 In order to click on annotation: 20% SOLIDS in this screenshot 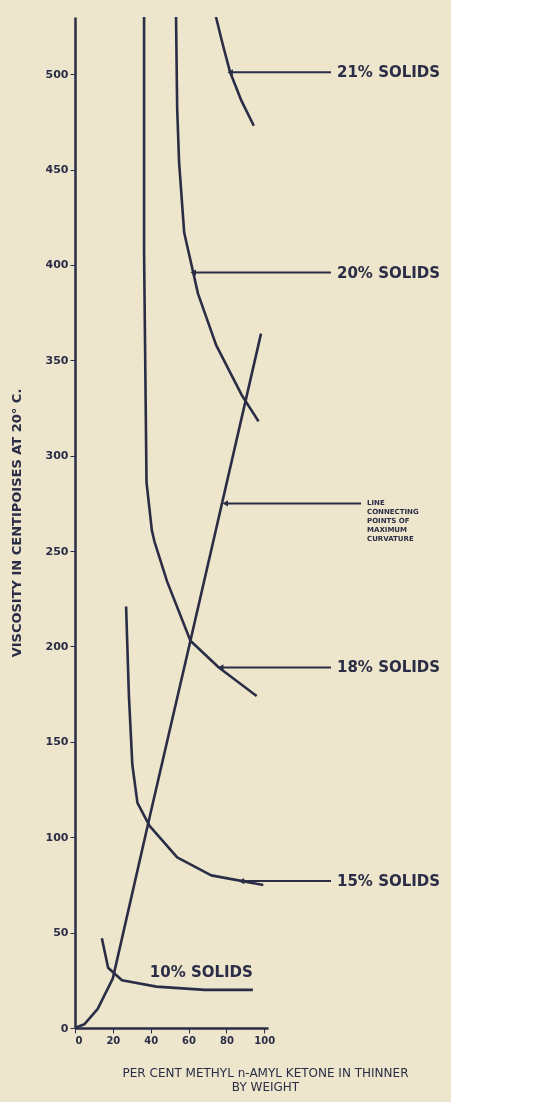, I will do `click(389, 272)`.